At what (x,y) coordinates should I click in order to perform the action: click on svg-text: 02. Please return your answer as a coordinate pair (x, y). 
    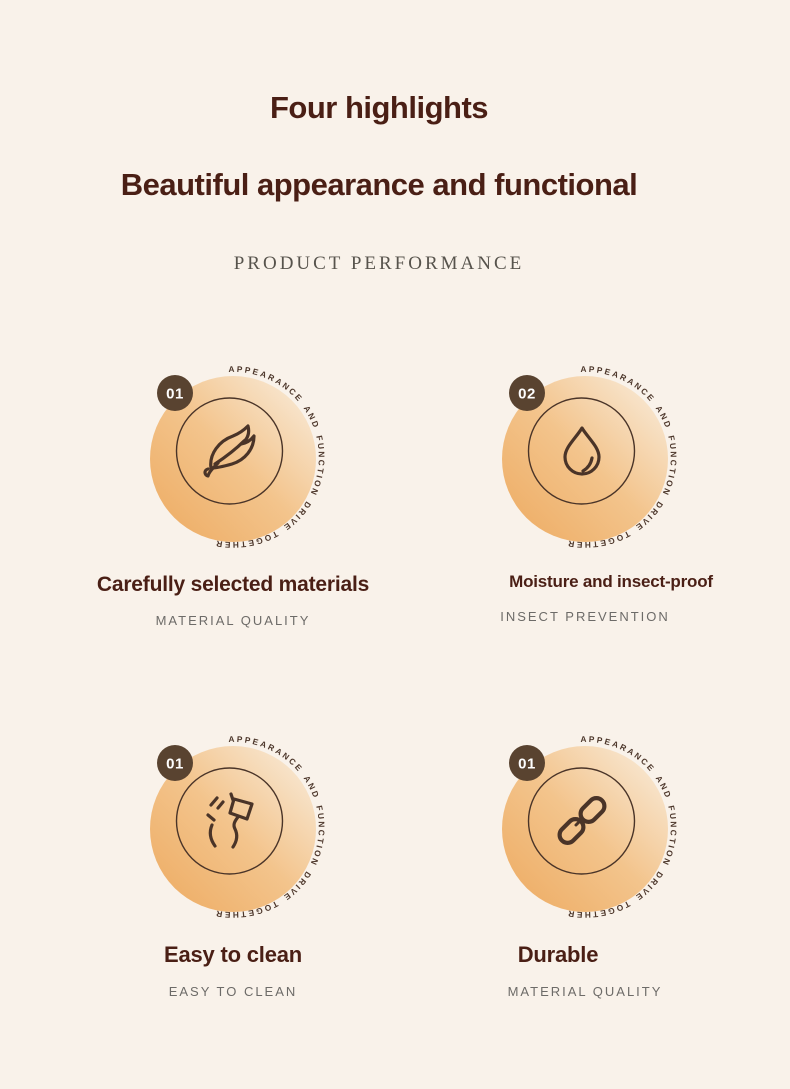
    Looking at the image, I should click on (527, 394).